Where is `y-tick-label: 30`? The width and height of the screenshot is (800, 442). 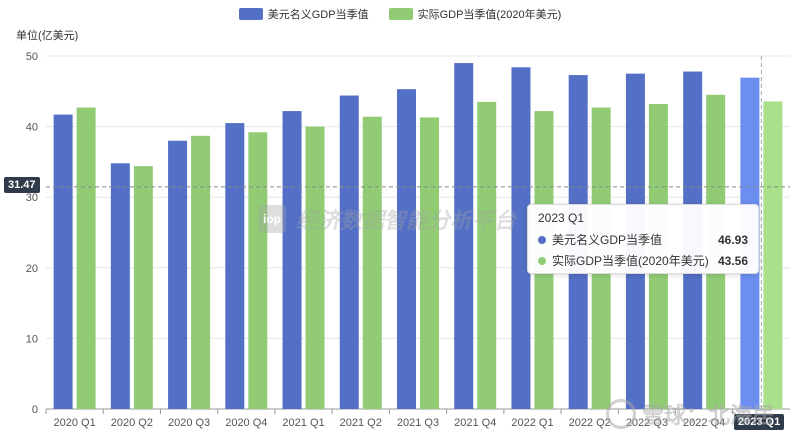 y-tick-label: 30 is located at coordinates (32, 198).